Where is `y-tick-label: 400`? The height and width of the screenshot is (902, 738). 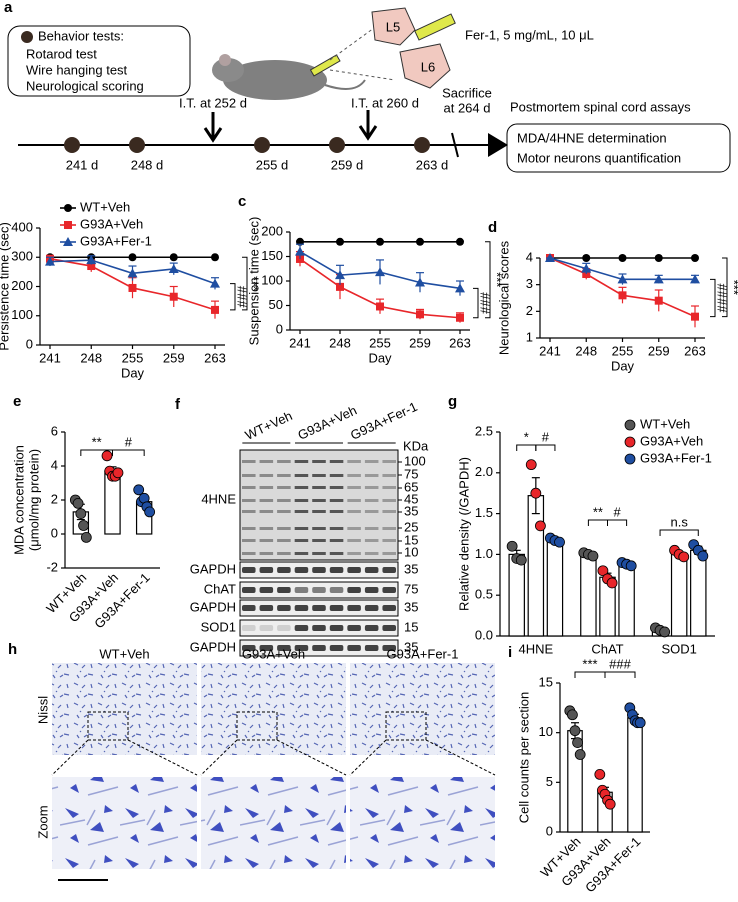
y-tick-label: 400 is located at coordinates (22, 226).